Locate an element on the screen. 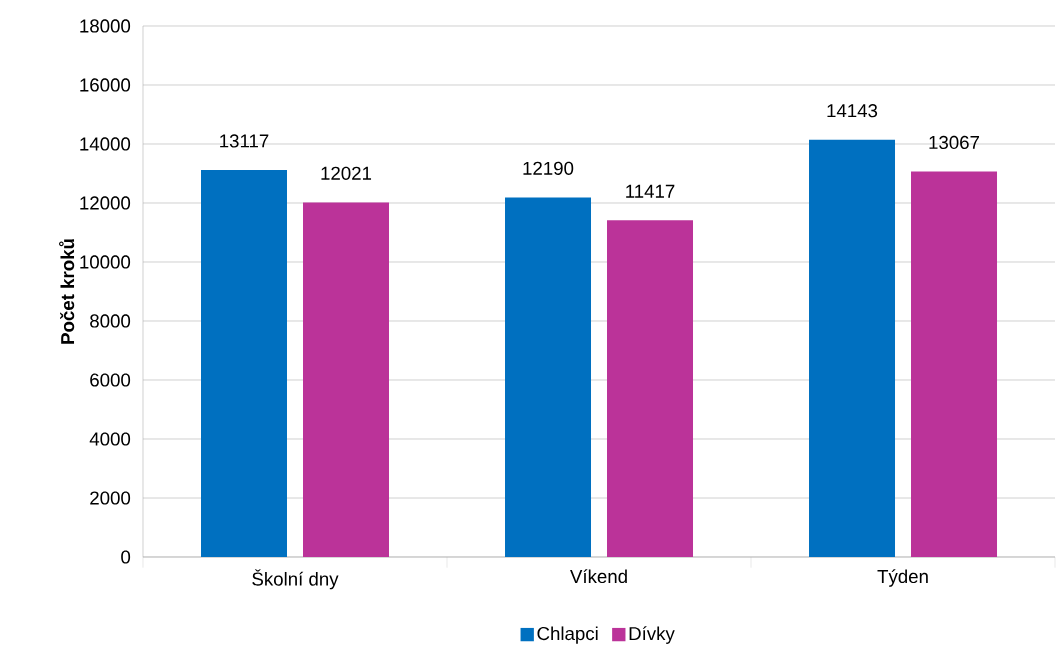  y-tick-label: 2000 is located at coordinates (110, 498).